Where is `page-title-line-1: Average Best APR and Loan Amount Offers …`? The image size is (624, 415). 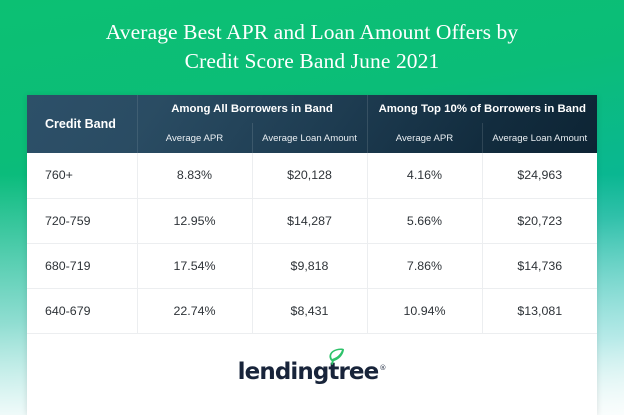
page-title-line-1: Average Best APR and Loan Amount Offers … is located at coordinates (312, 32).